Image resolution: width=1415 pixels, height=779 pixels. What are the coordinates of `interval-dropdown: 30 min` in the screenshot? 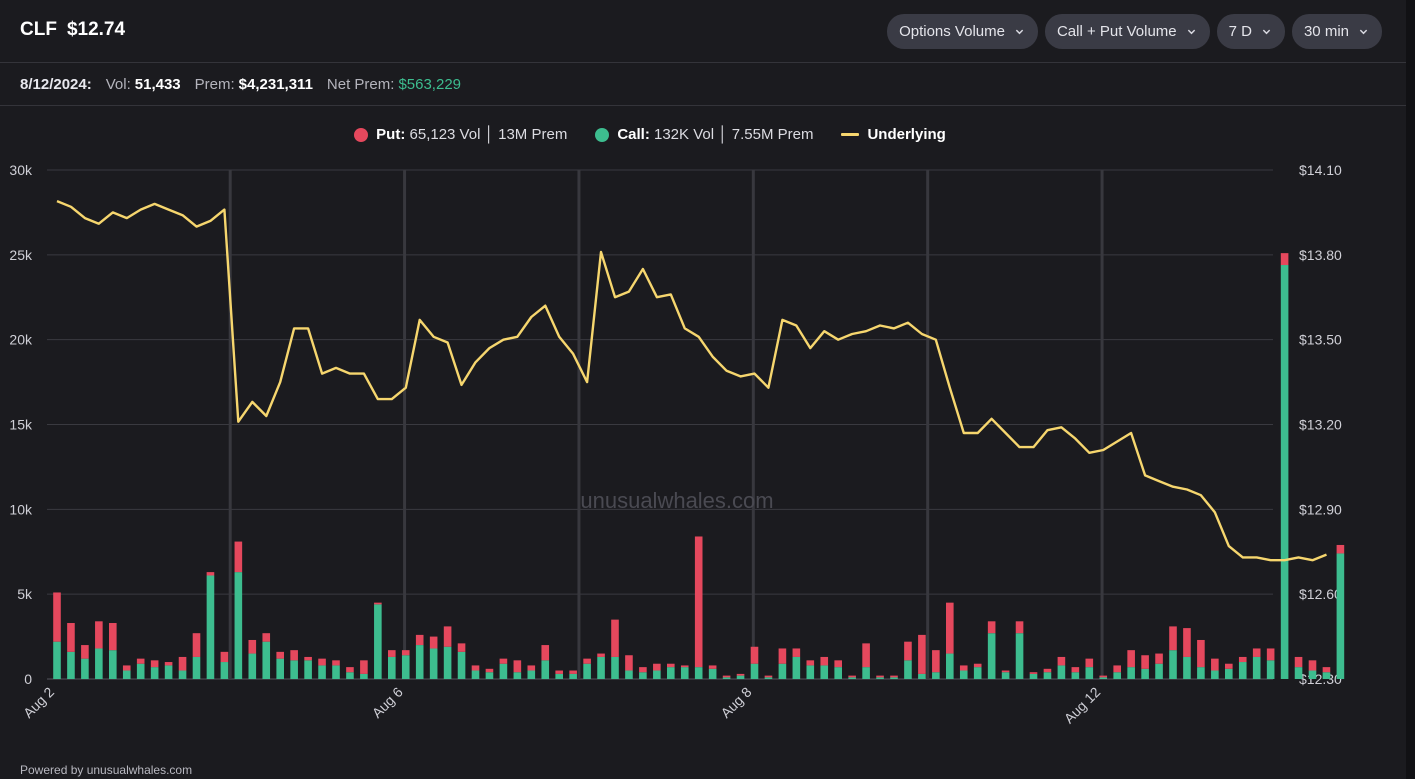 It's located at (1336, 31).